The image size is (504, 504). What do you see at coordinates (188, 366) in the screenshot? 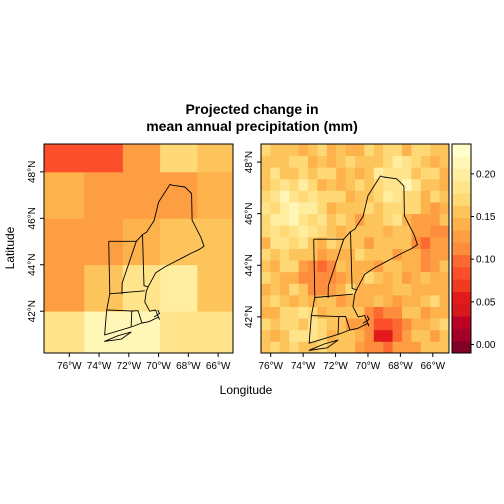
I see `coarse-xtick-label: 68°W` at bounding box center [188, 366].